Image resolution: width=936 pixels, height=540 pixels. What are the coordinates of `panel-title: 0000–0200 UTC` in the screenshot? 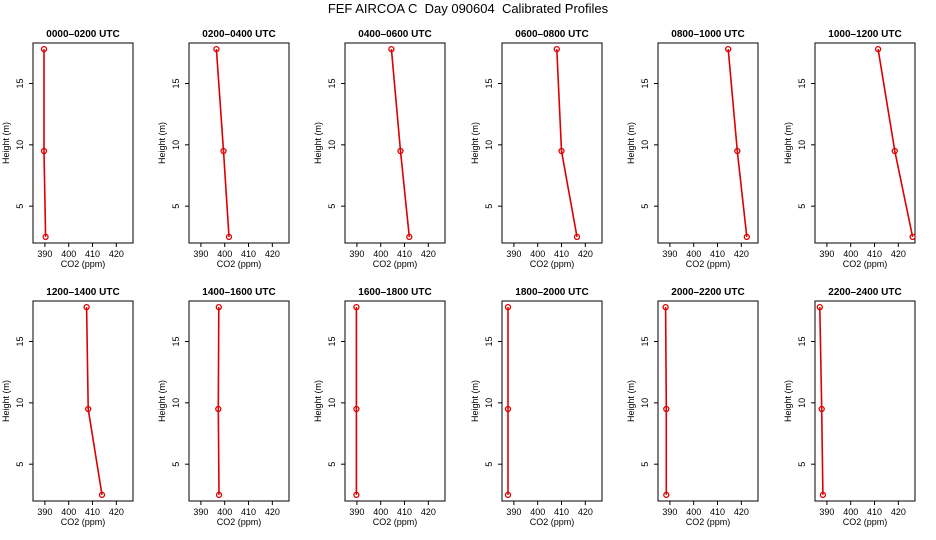 It's located at (82, 34).